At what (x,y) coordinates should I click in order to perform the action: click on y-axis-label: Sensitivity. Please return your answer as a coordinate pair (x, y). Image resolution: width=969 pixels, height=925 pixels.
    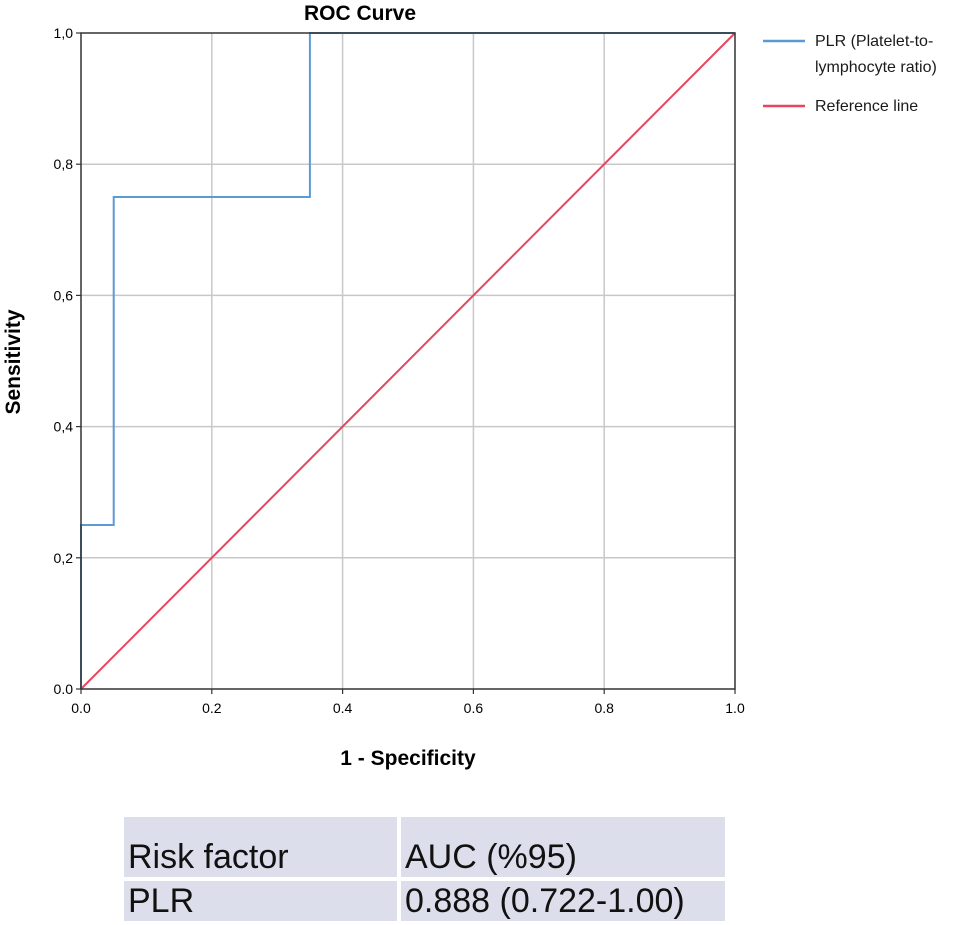
    Looking at the image, I should click on (13, 361).